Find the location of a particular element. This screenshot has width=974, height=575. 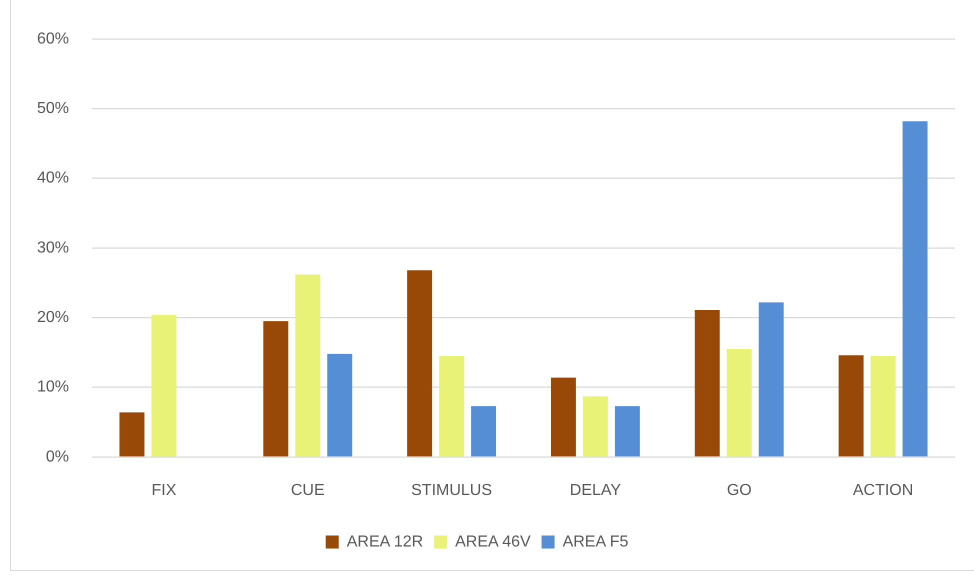

y-tick-label: 50% is located at coordinates (52, 109).